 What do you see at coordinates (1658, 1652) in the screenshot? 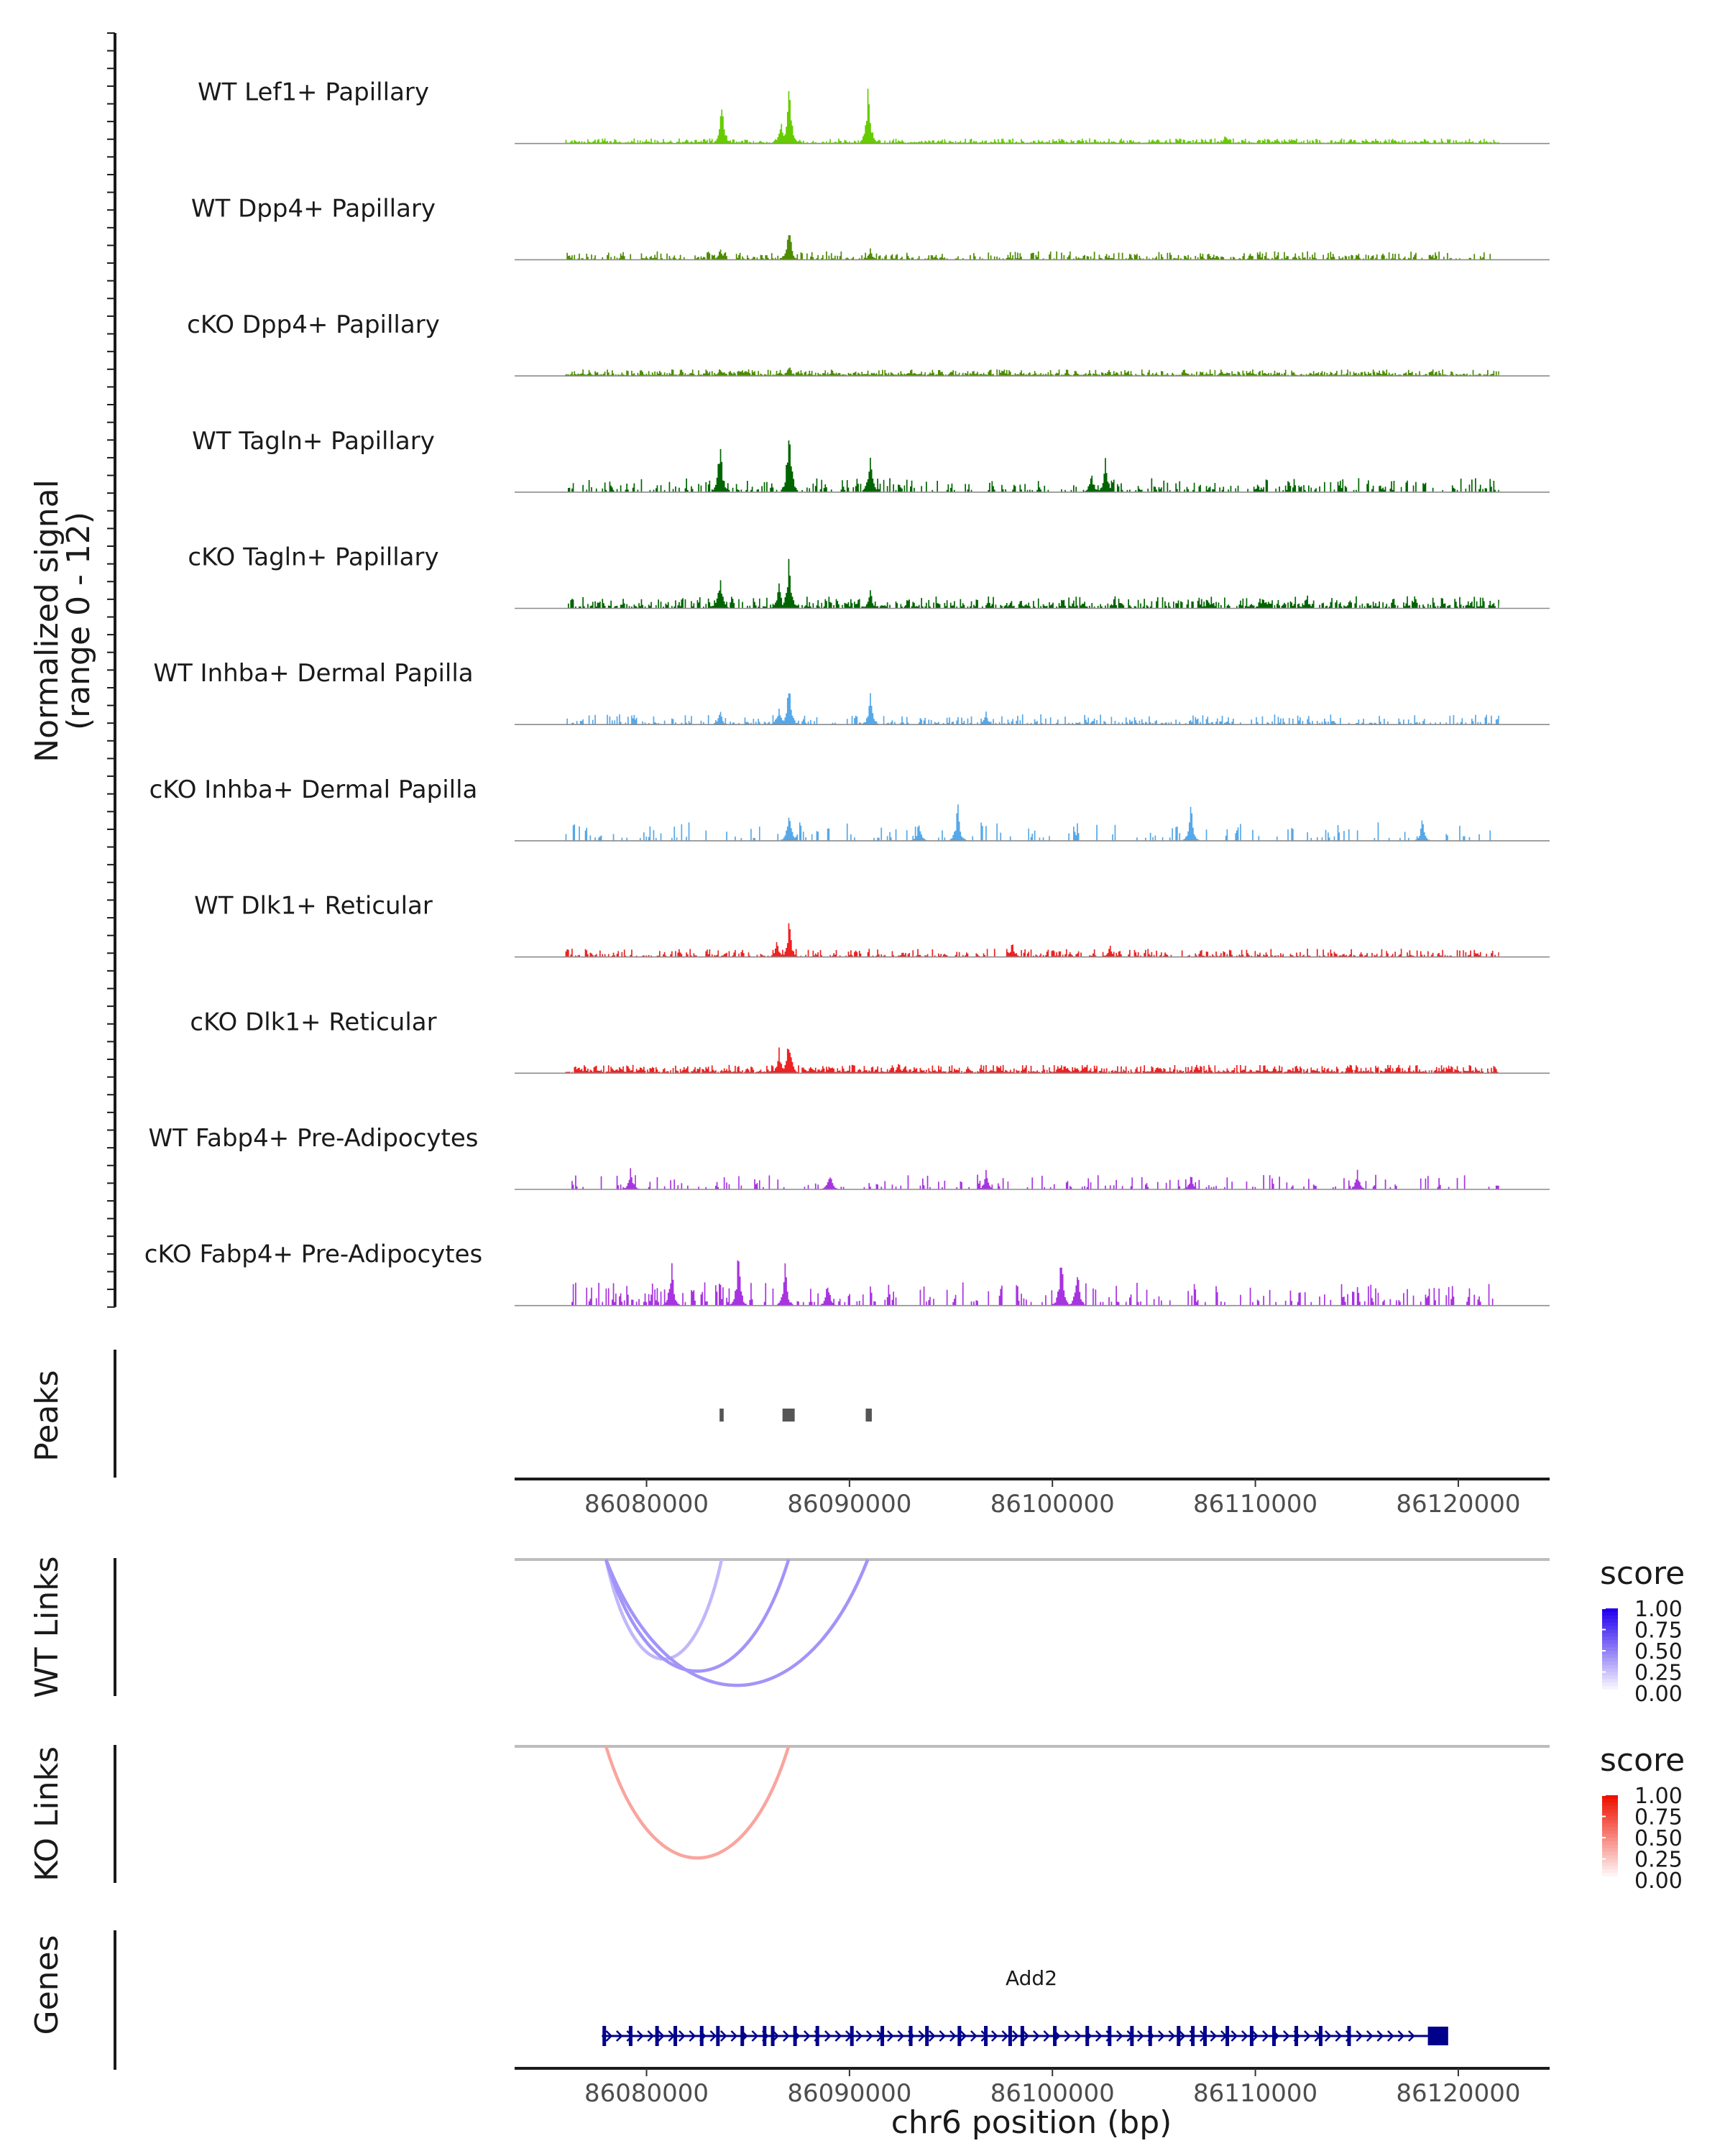
I see `legend-tick-label: 0.50` at bounding box center [1658, 1652].